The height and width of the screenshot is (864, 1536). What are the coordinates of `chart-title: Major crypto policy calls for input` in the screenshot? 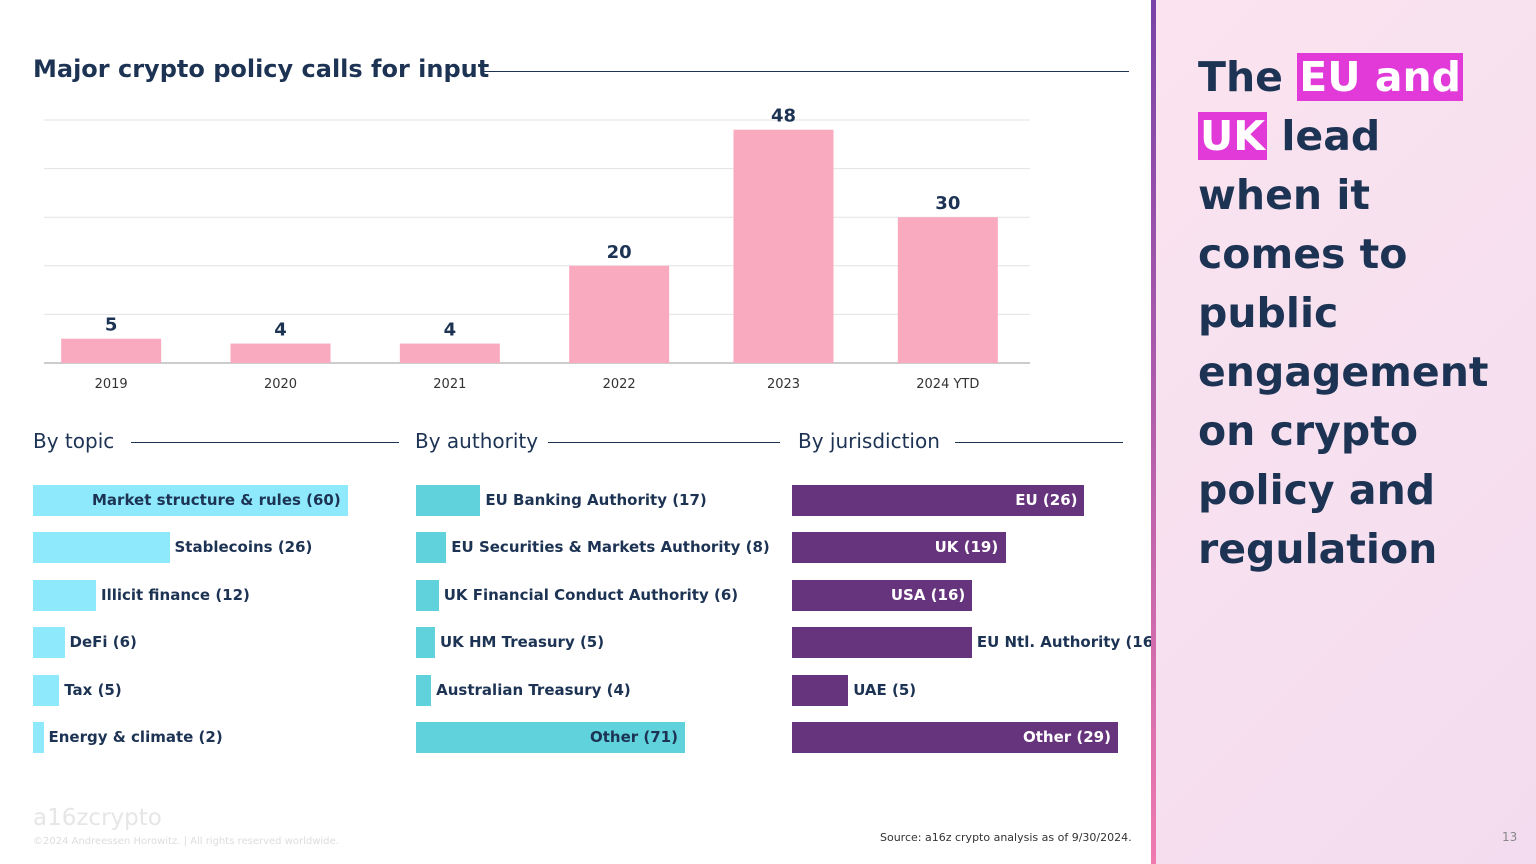 It's located at (261, 69).